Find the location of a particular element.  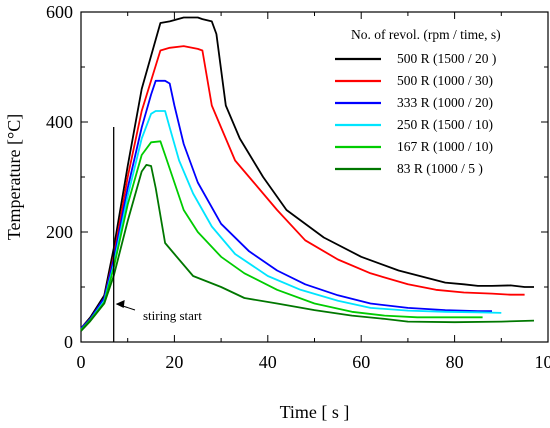

legend-label-5: 167 R (1000 / 10) is located at coordinates (445, 146).